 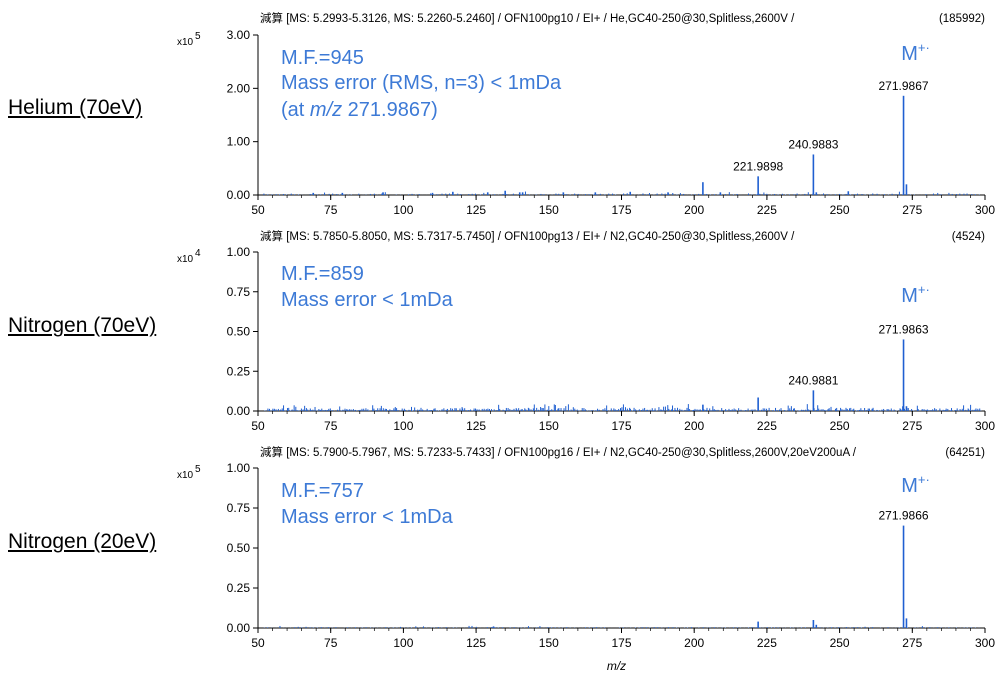 What do you see at coordinates (82, 541) in the screenshot?
I see `row-label-nitrogen-20: Nitrogen (20eV)` at bounding box center [82, 541].